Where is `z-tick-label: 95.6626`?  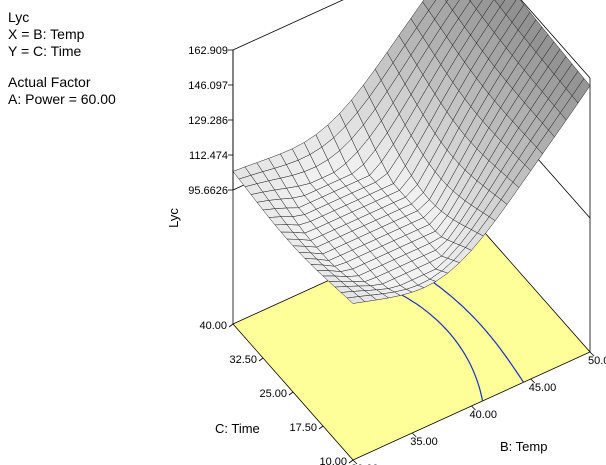
z-tick-label: 95.6626 is located at coordinates (208, 191).